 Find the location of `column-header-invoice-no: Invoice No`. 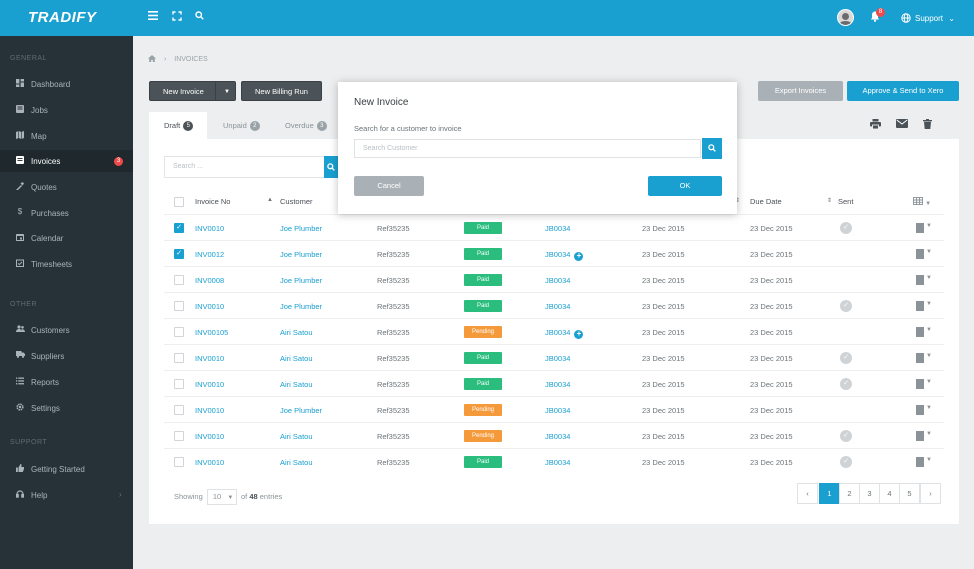

column-header-invoice-no: Invoice No is located at coordinates (213, 201).